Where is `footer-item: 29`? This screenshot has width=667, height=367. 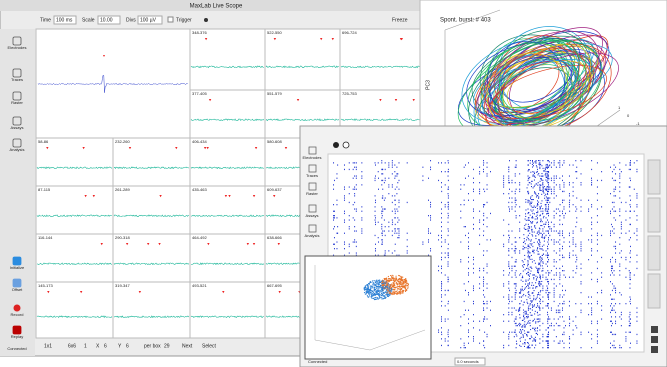 footer-item: 29 is located at coordinates (167, 346).